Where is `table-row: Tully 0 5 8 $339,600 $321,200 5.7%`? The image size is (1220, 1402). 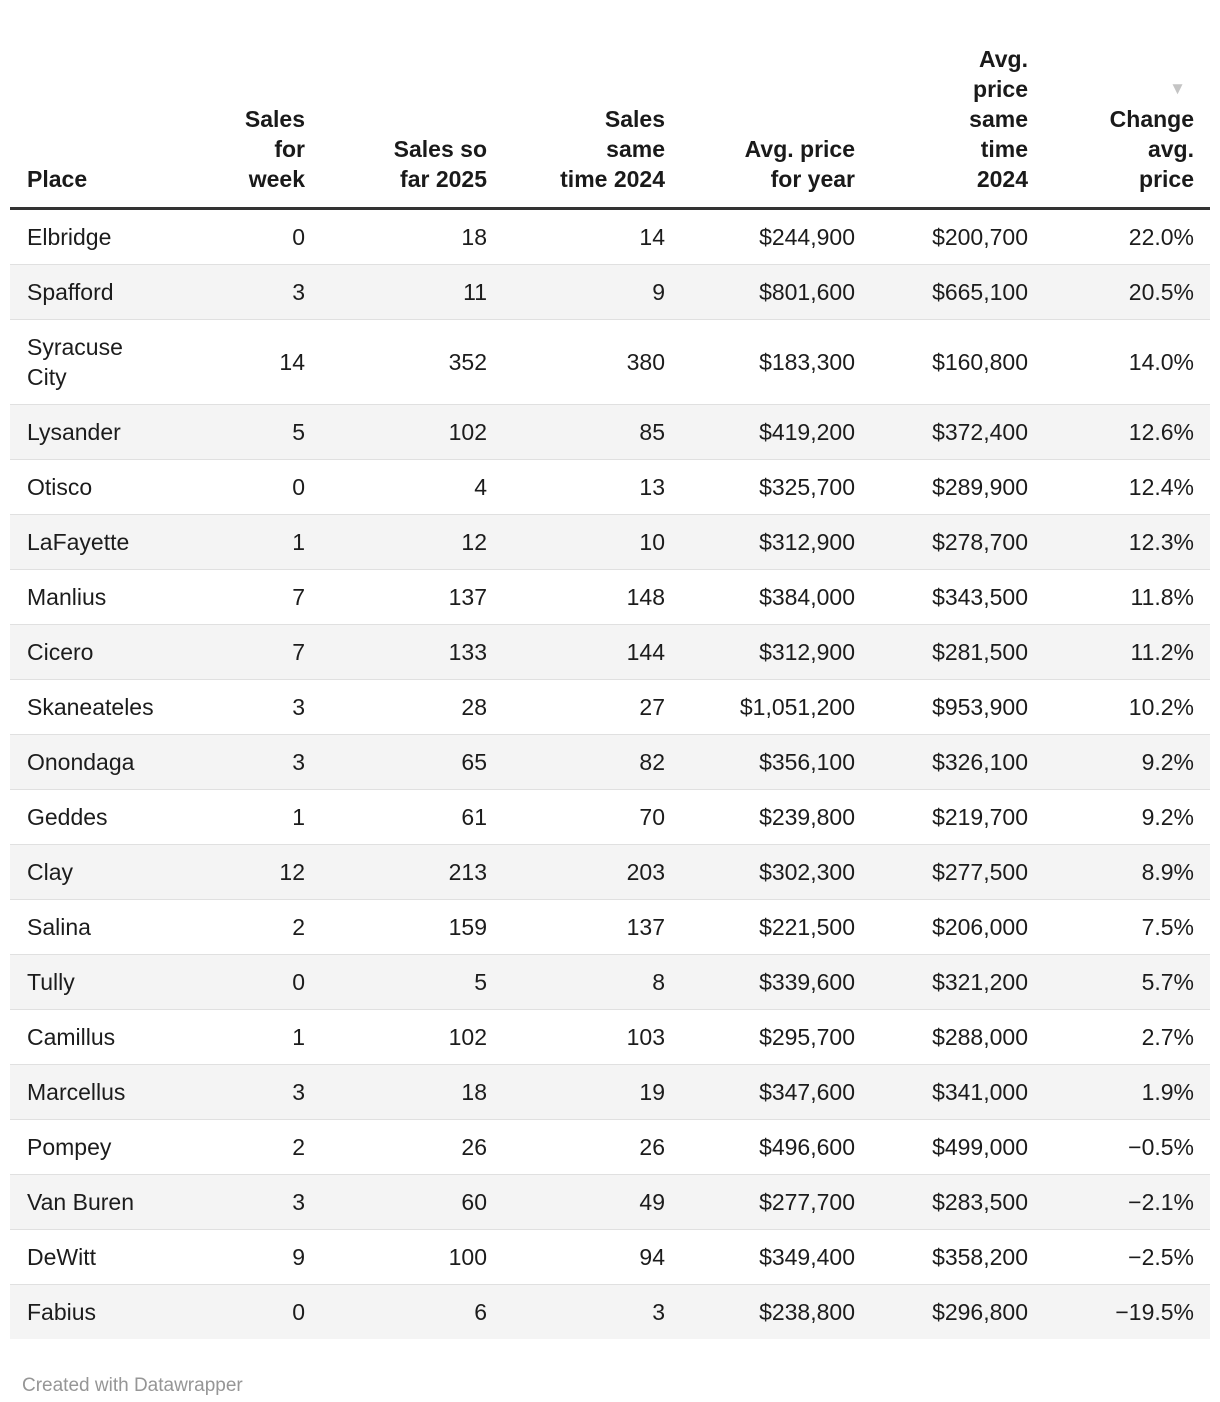
table-row: Tully 0 5 8 $339,600 $321,200 5.7% is located at coordinates (610, 982).